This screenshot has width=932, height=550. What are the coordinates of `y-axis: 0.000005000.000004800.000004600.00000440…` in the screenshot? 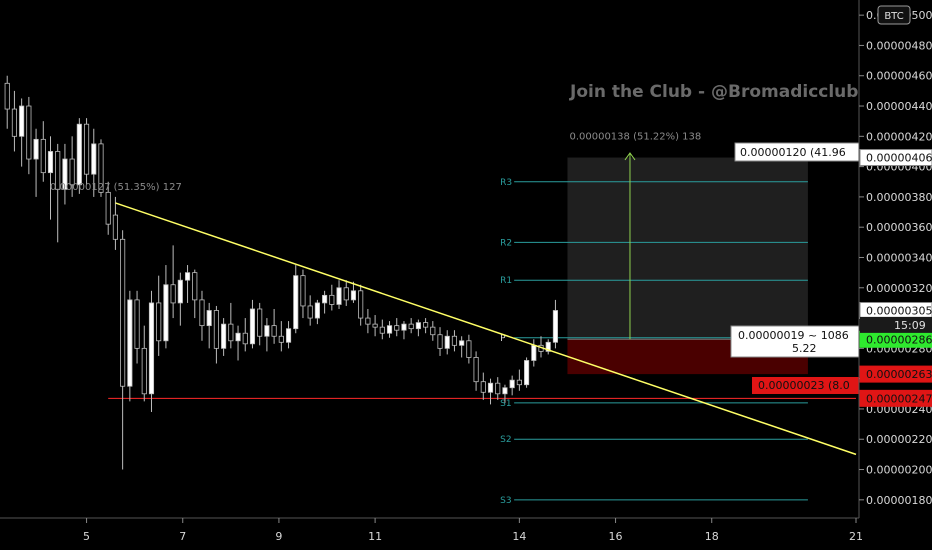 It's located at (895, 275).